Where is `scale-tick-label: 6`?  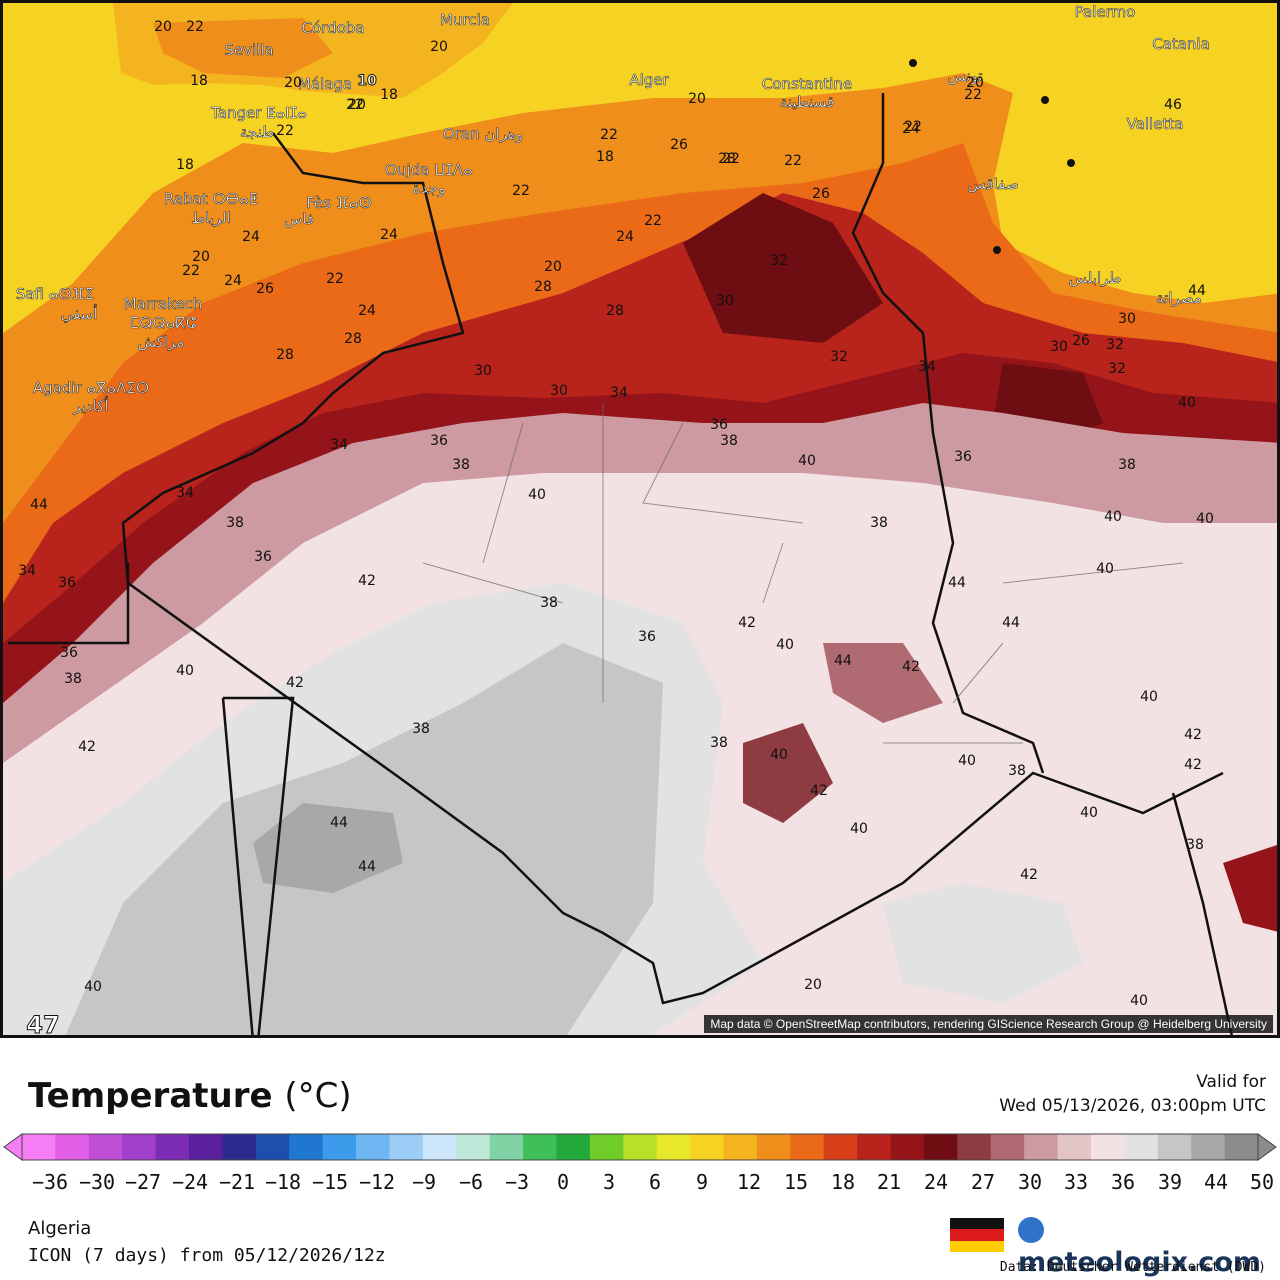
scale-tick-label: 6 is located at coordinates (655, 1182).